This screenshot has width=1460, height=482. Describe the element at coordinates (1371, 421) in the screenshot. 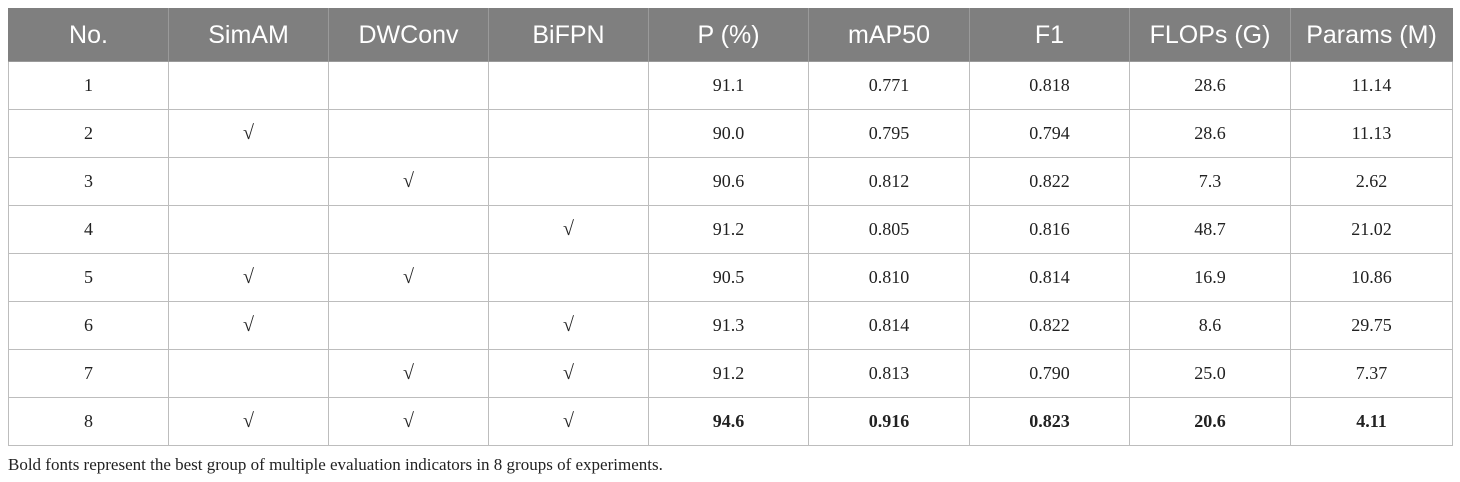

I see `cell-params: 4.11` at that location.